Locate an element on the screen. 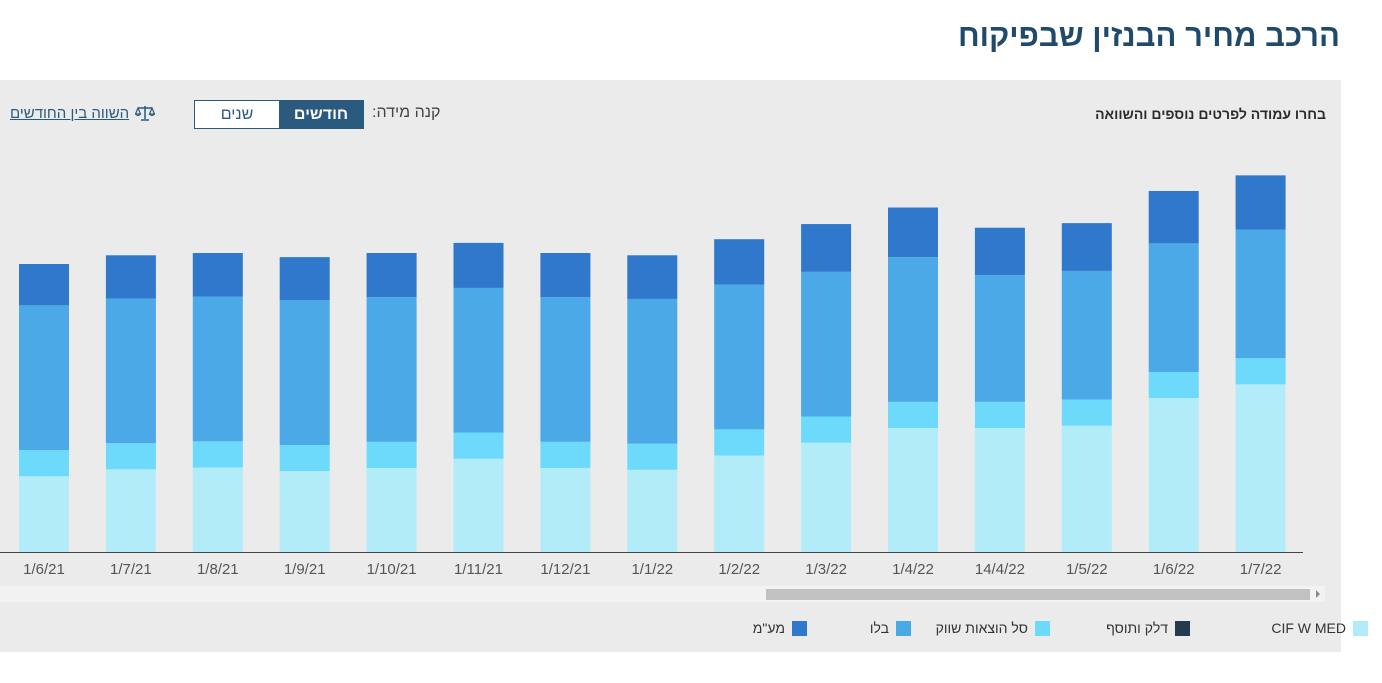 The height and width of the screenshot is (683, 1382). scale-months-button: חודשים is located at coordinates (321, 114).